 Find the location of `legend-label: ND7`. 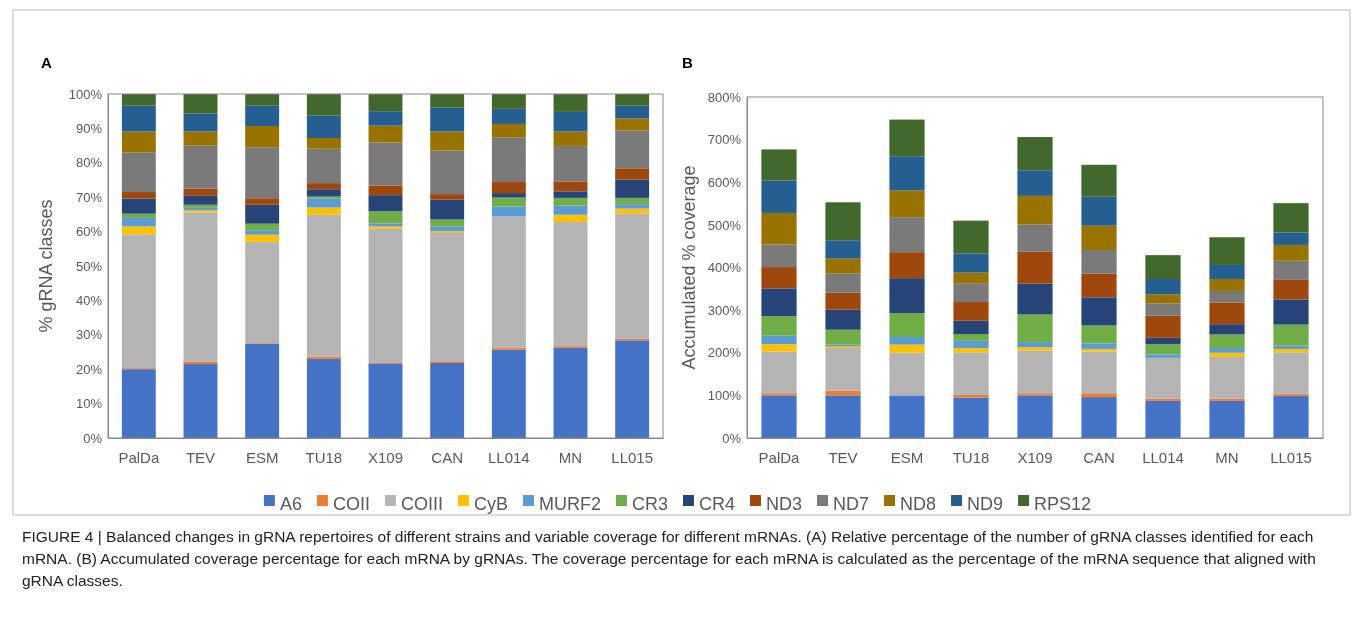

legend-label: ND7 is located at coordinates (851, 503).